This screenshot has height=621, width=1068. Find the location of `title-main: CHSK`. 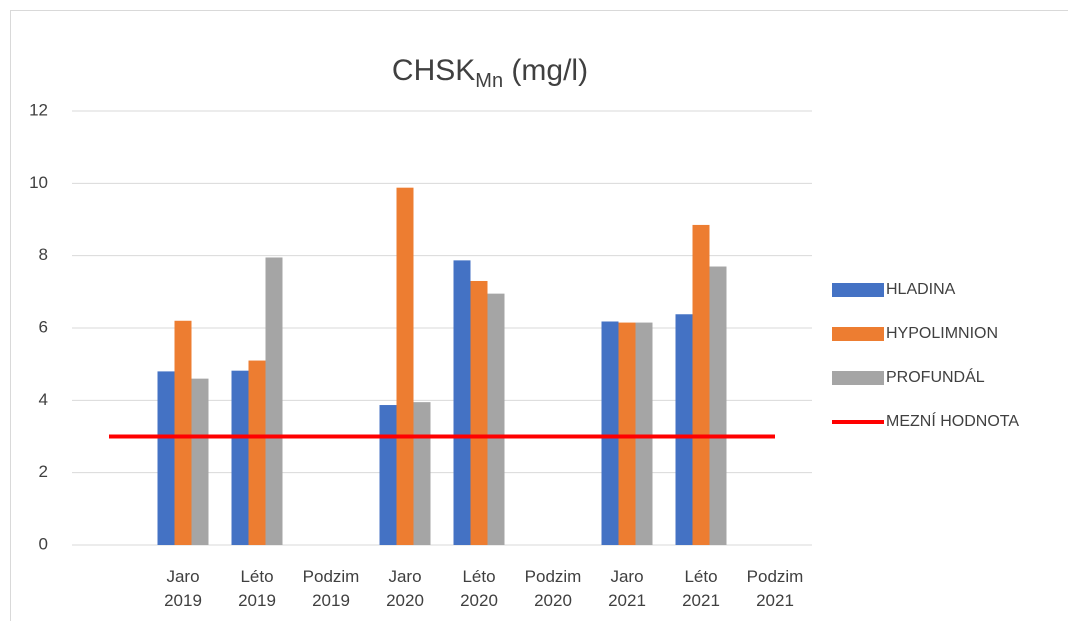

title-main: CHSK is located at coordinates (433, 70).